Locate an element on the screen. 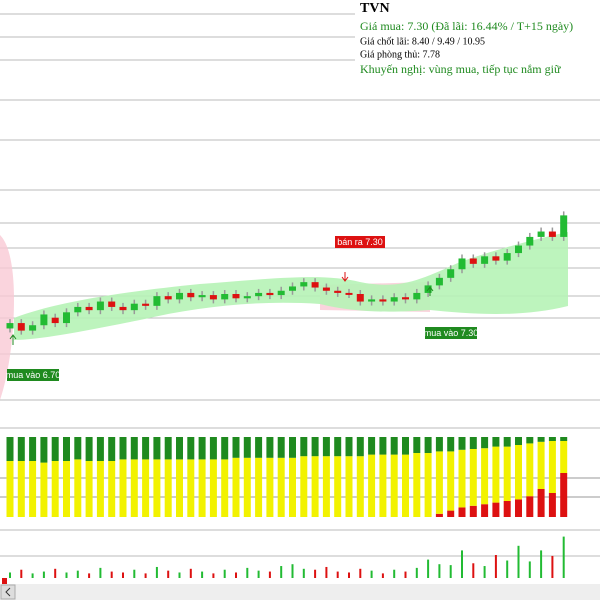 Image resolution: width=600 pixels, height=600 pixels. scroll-arrow is located at coordinates (8, 592).